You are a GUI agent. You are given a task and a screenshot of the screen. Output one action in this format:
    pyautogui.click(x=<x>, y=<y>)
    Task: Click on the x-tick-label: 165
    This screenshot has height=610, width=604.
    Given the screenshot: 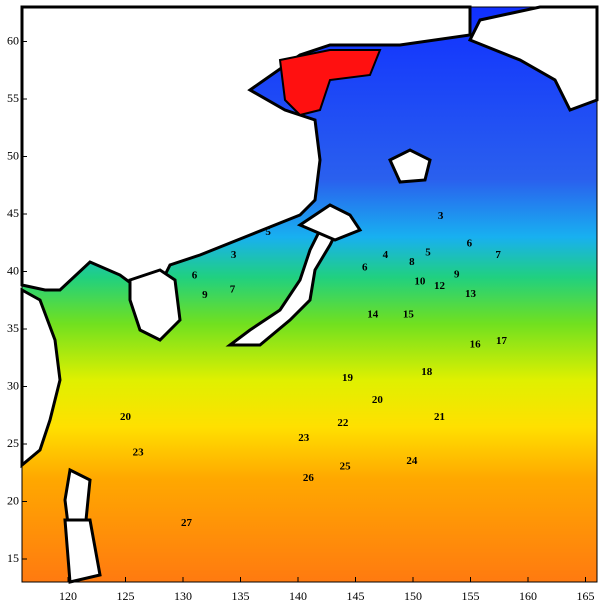 What is the action you would take?
    pyautogui.click(x=586, y=596)
    